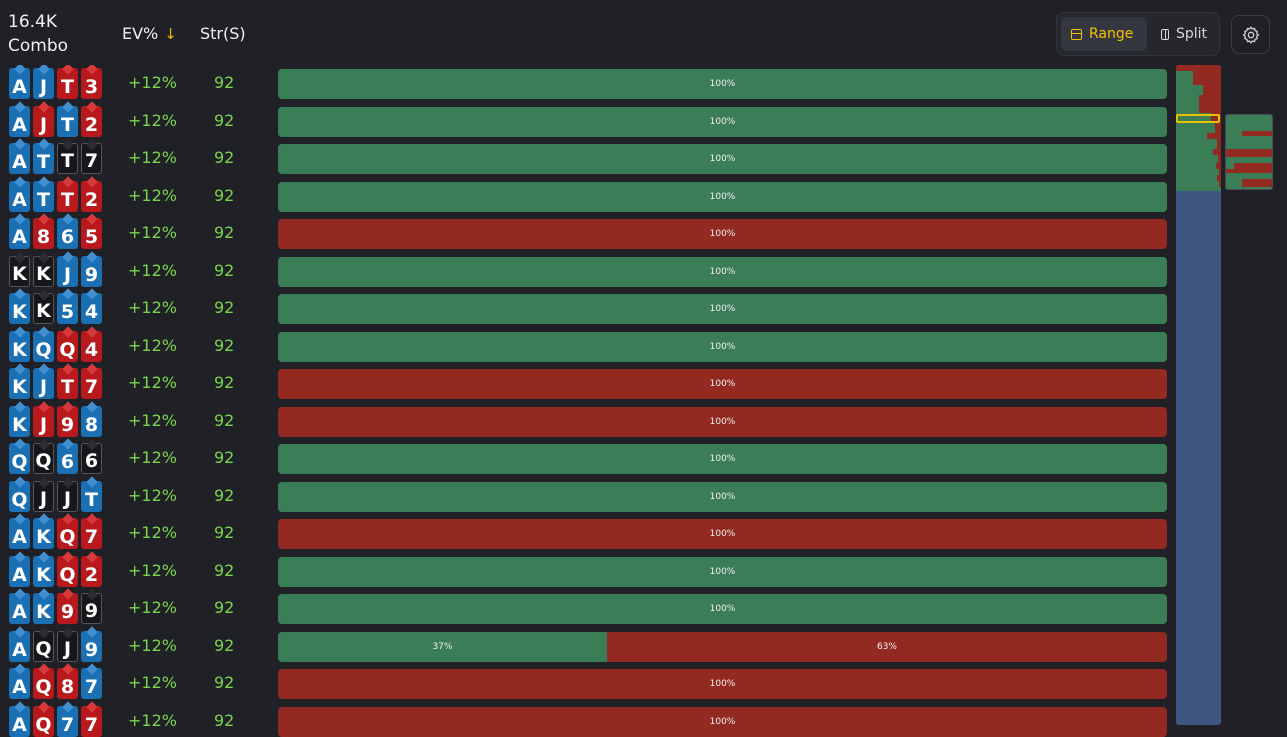  I want to click on playing-card: J, so click(43, 118).